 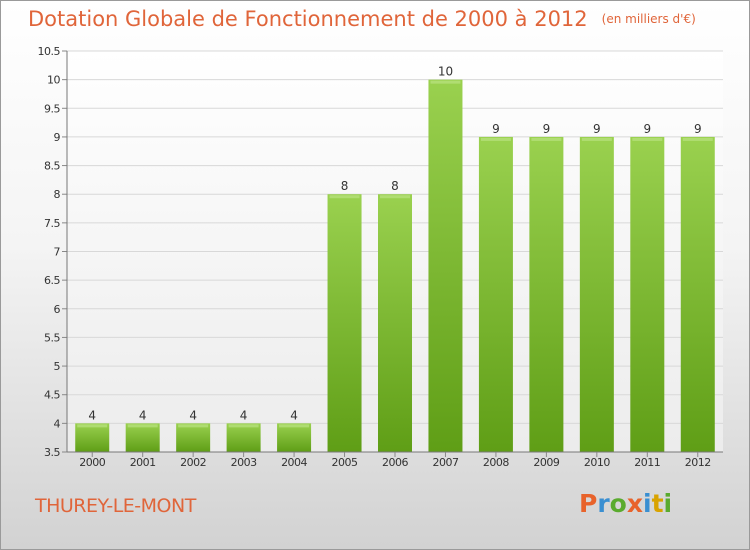 I want to click on x-tick-label: 2008, so click(x=496, y=462).